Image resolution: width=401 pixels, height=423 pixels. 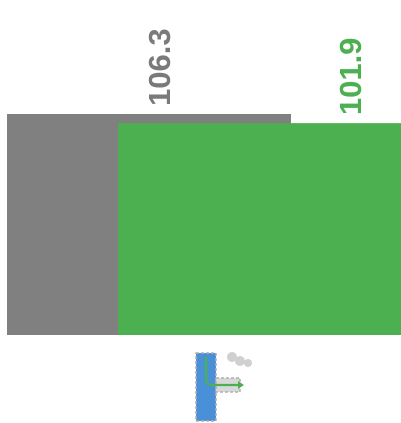 What do you see at coordinates (350, 77) in the screenshot?
I see `bar-2-value-label: 101.9` at bounding box center [350, 77].